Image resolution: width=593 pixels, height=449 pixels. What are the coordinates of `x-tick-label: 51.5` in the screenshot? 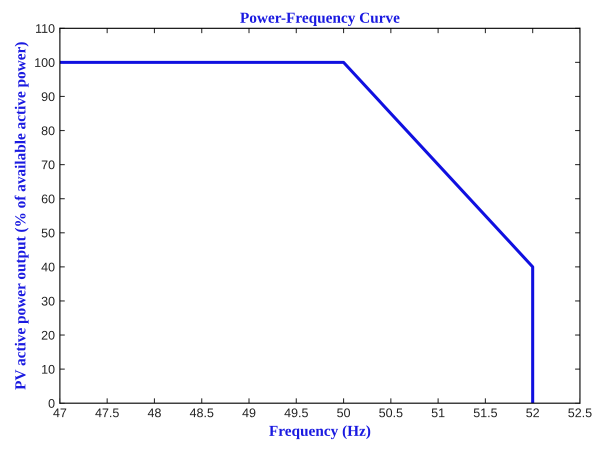 It's located at (486, 413).